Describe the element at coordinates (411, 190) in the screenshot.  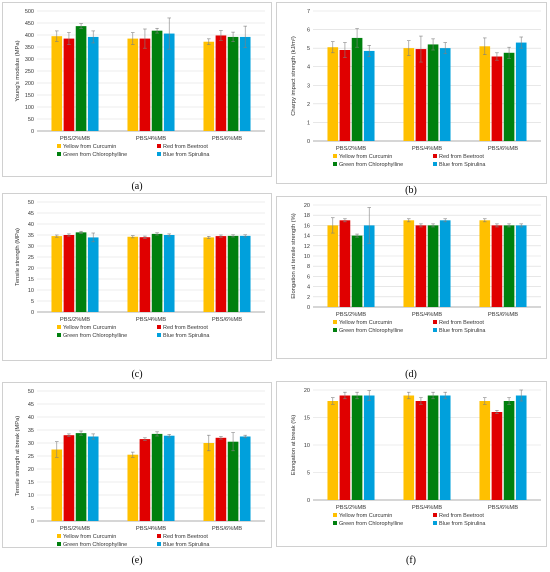
I see `caption-b: (b)` at that location.